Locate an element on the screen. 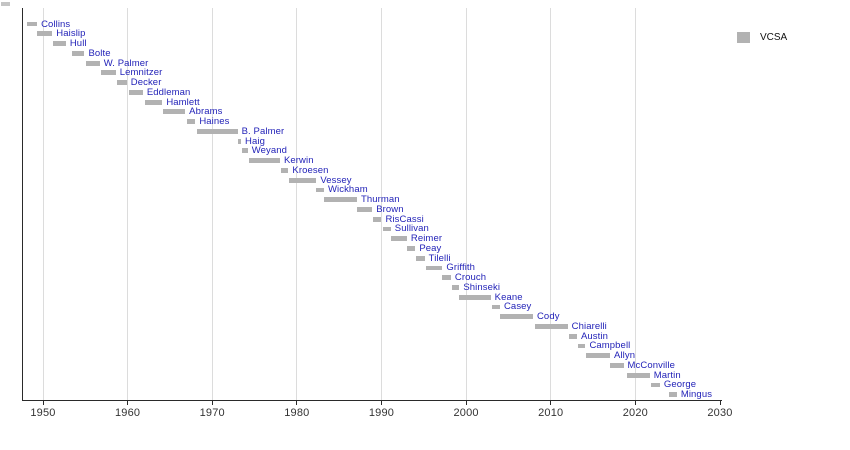 The height and width of the screenshot is (450, 850). person-label: Reimer is located at coordinates (426, 239).